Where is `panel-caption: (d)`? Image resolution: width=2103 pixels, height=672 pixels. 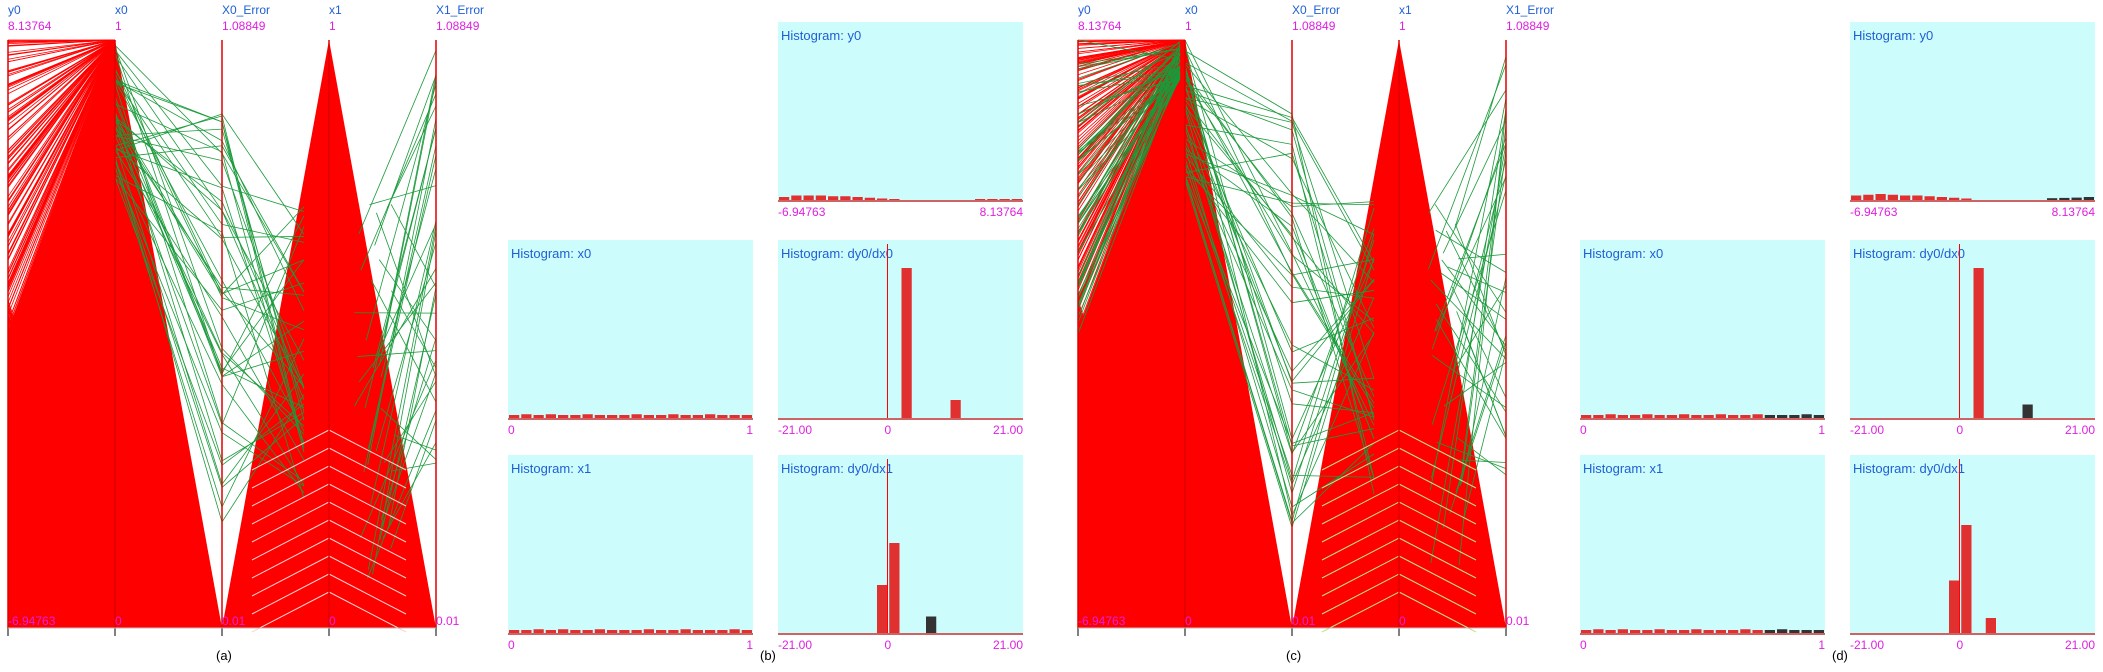
panel-caption: (d) is located at coordinates (1840, 655).